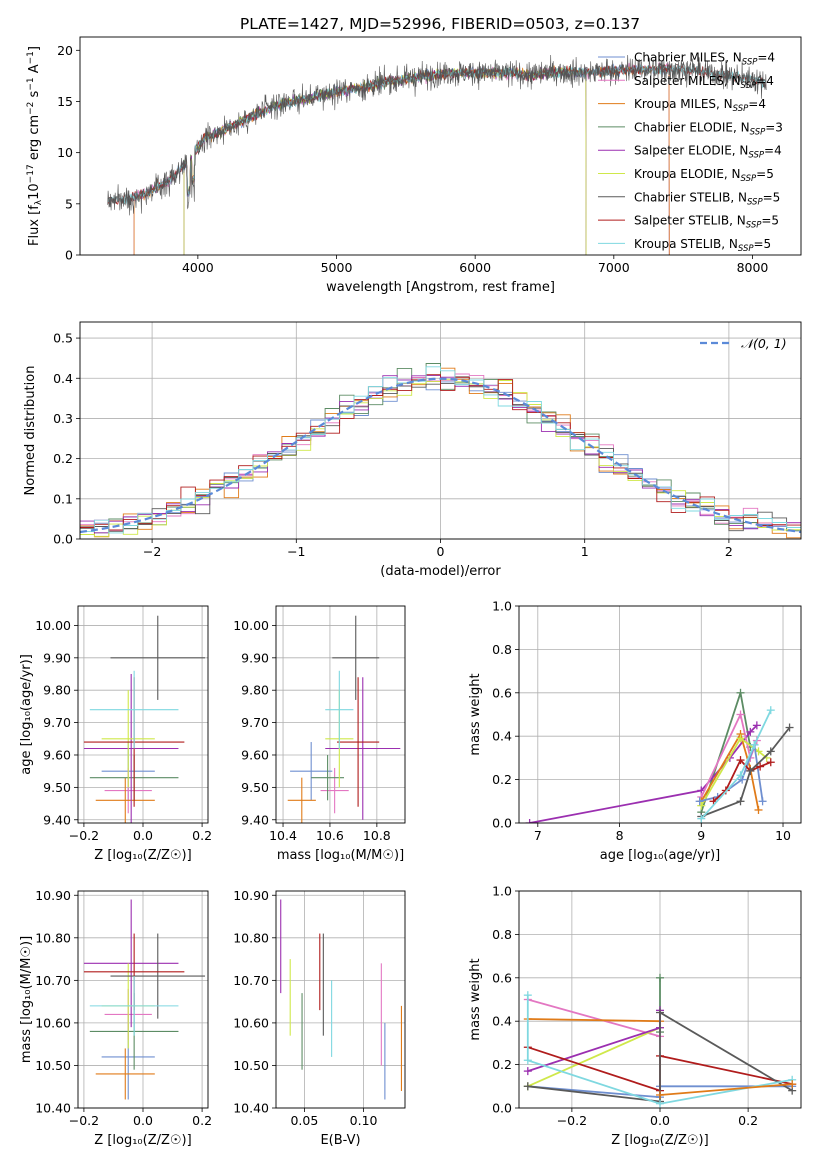  I want to click on y-axis-label-part: −17, so click(31, 173).